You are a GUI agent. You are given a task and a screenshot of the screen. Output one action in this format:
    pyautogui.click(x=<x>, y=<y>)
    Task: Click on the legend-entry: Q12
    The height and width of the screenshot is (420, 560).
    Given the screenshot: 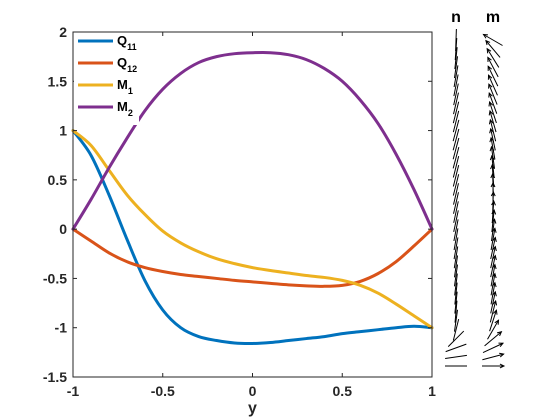 What is the action you would take?
    pyautogui.click(x=127, y=64)
    